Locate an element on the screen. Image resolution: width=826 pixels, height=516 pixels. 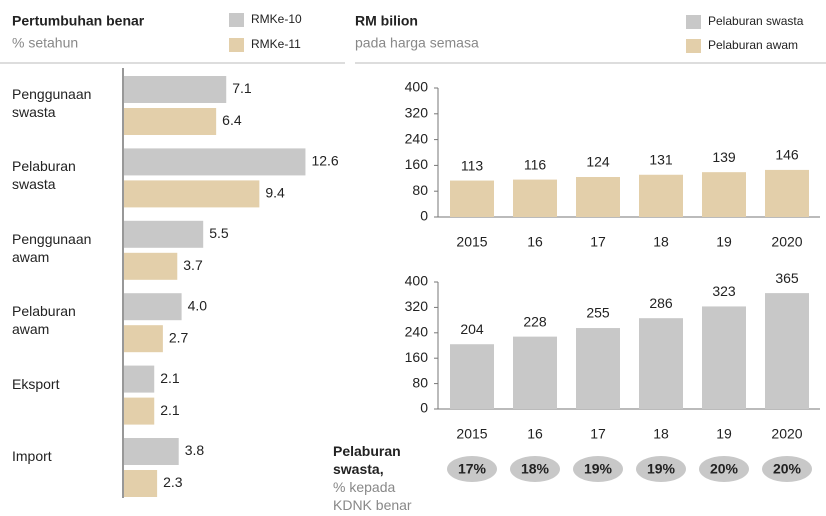
y-tick-label: 0 is located at coordinates (424, 408).